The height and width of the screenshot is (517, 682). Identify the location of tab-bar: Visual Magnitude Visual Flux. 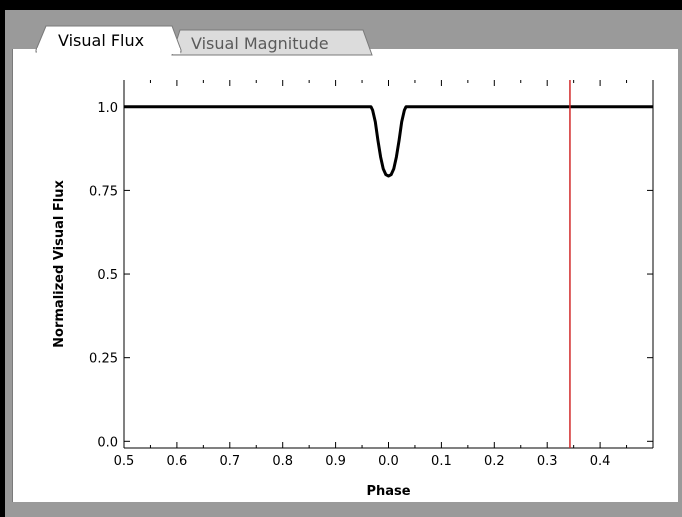
(204, 40).